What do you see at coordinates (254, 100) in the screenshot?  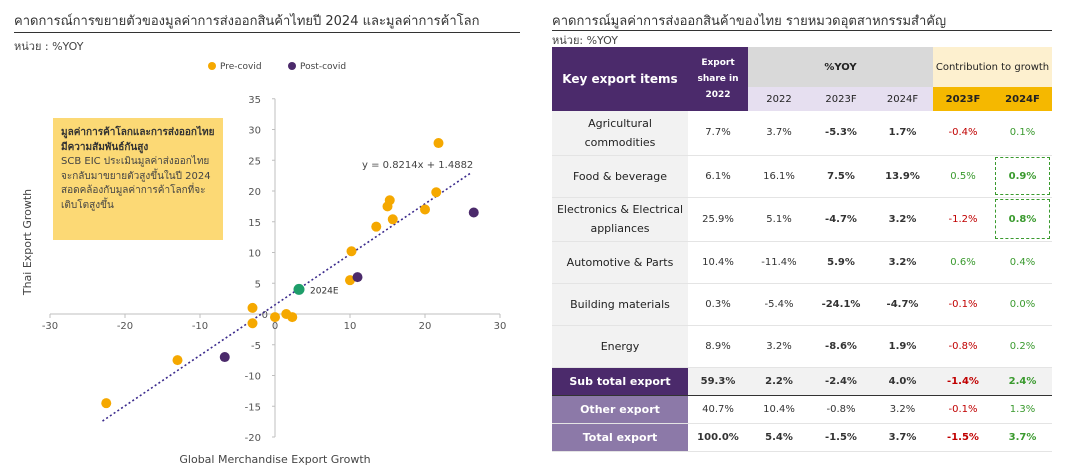 I see `y-tick-label: 35` at bounding box center [254, 100].